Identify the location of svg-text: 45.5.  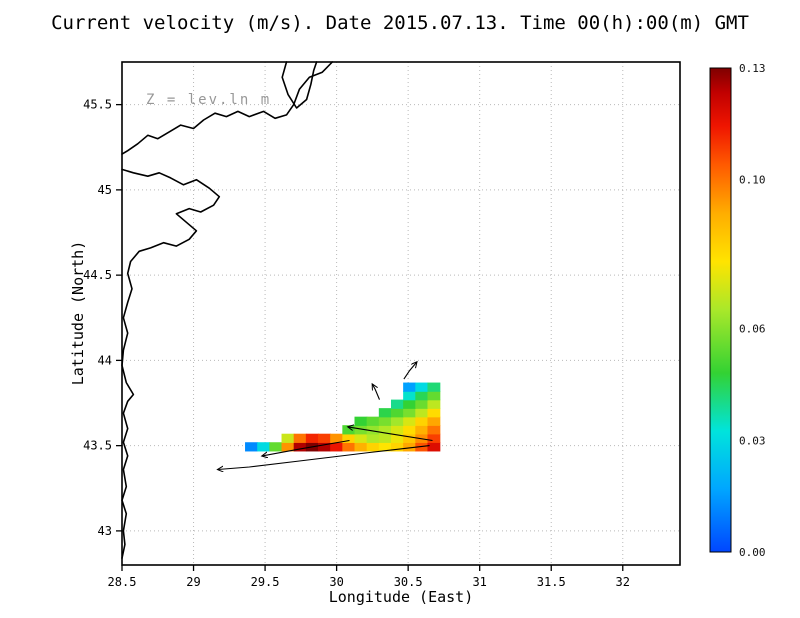
(97, 105).